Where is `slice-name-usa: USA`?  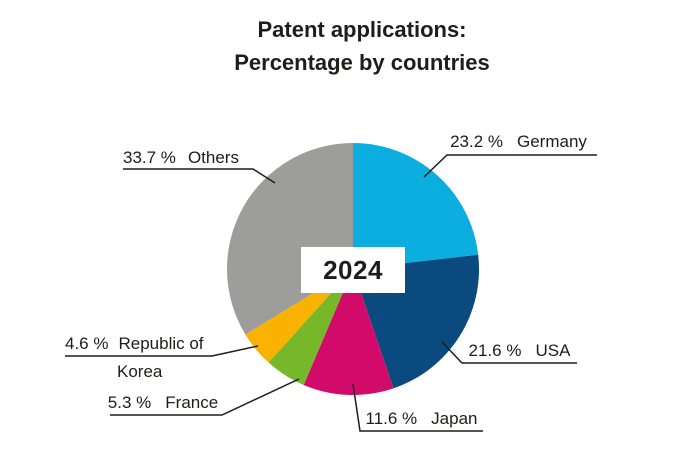 slice-name-usa: USA is located at coordinates (553, 350).